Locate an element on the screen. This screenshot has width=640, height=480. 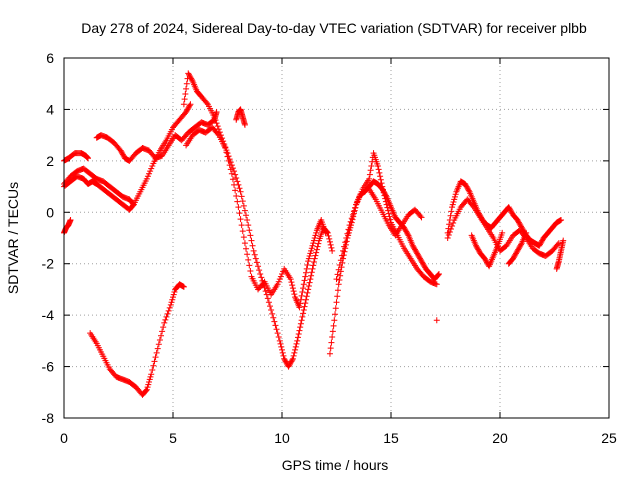
series-trace-l is located at coordinates (395, 212).